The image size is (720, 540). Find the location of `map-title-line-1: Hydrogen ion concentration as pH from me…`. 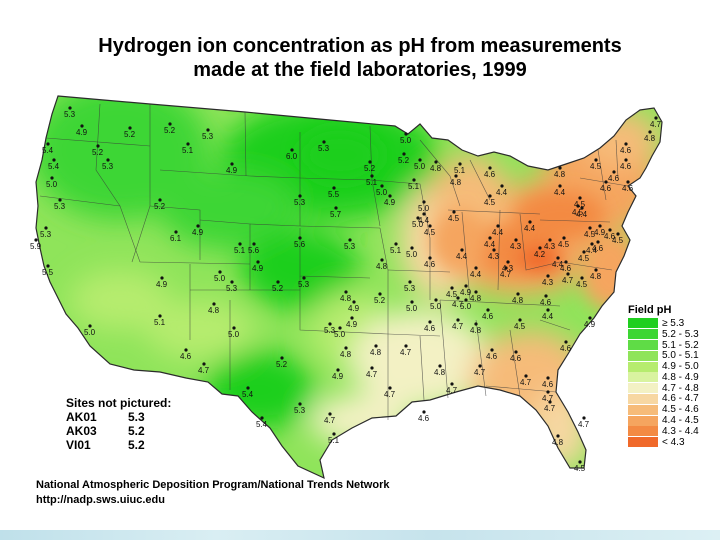

map-title-line-1: Hydrogen ion concentration as pH from me… is located at coordinates (360, 46).